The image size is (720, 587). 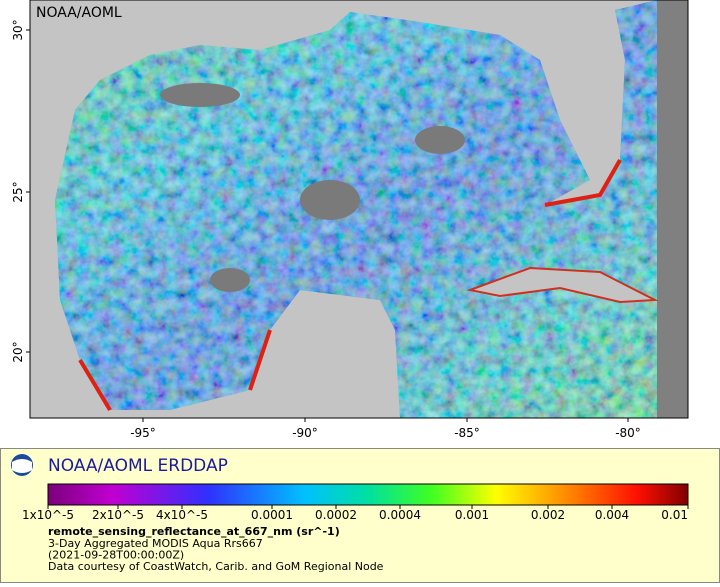 What do you see at coordinates (18, 29) in the screenshot?
I see `lat-label: 30°` at bounding box center [18, 29].